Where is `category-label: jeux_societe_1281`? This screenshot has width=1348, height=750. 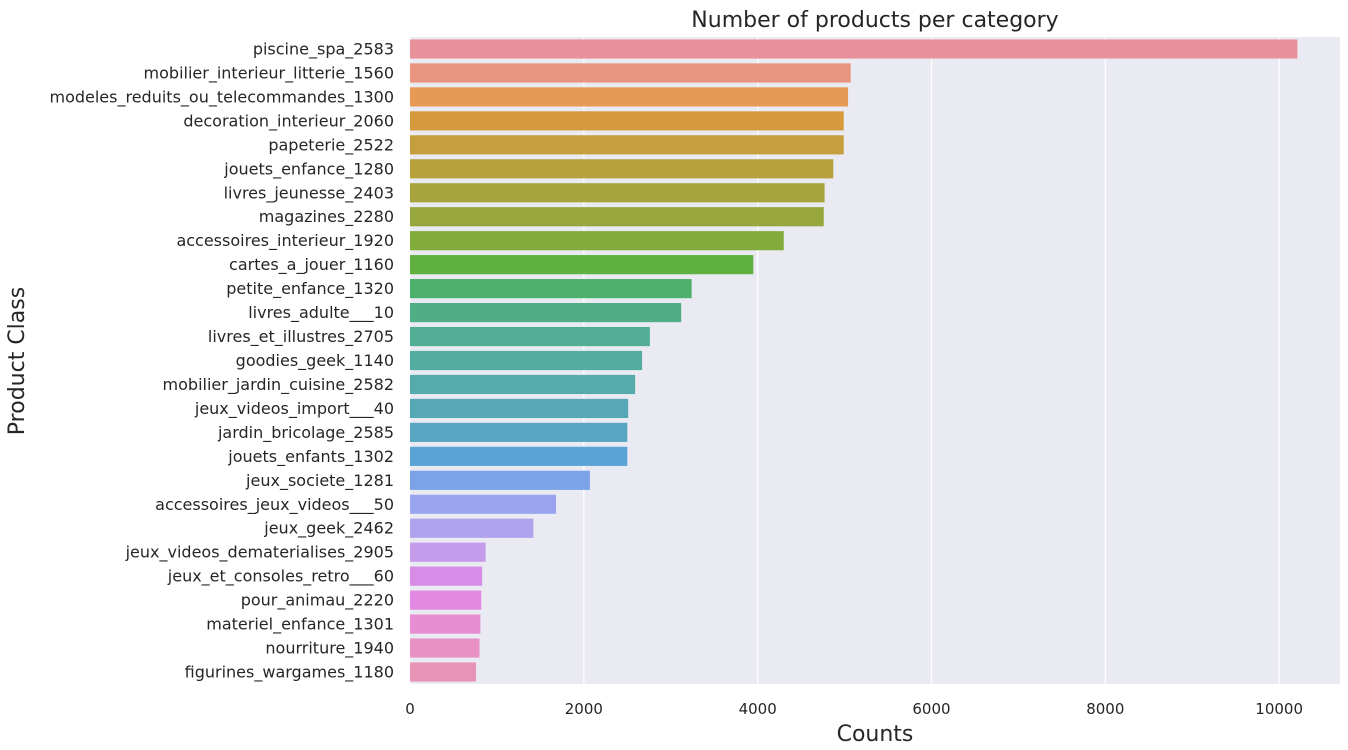 category-label: jeux_societe_1281 is located at coordinates (319, 481).